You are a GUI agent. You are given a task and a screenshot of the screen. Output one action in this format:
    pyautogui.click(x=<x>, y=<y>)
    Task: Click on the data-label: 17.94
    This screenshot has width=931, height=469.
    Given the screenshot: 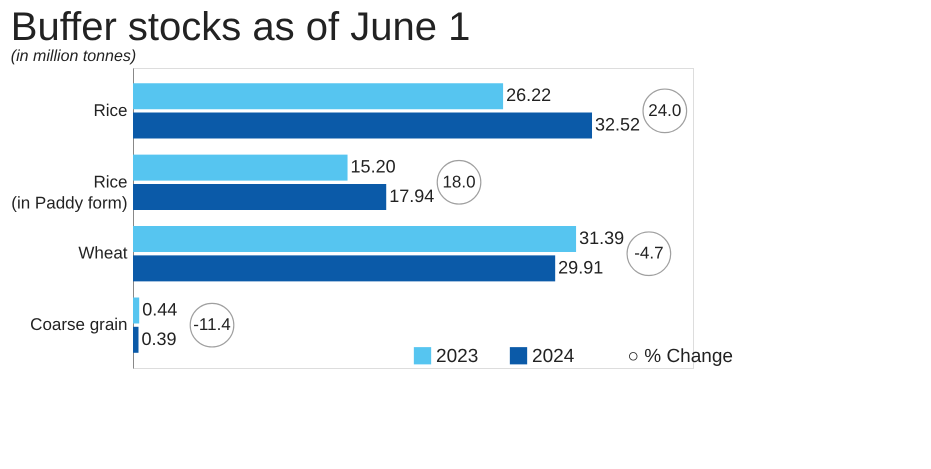 What is the action you would take?
    pyautogui.click(x=411, y=196)
    